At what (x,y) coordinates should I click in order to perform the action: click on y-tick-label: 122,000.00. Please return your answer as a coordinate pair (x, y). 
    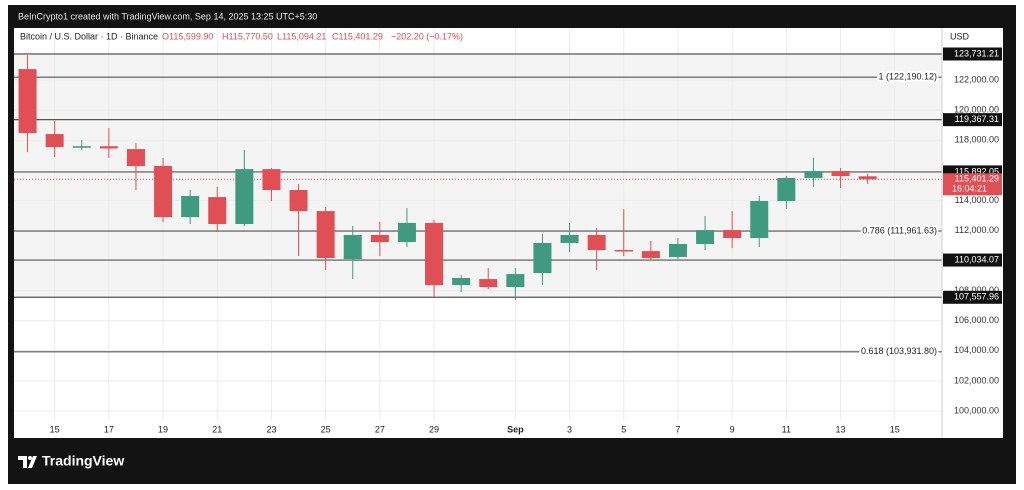
    Looking at the image, I should click on (976, 79).